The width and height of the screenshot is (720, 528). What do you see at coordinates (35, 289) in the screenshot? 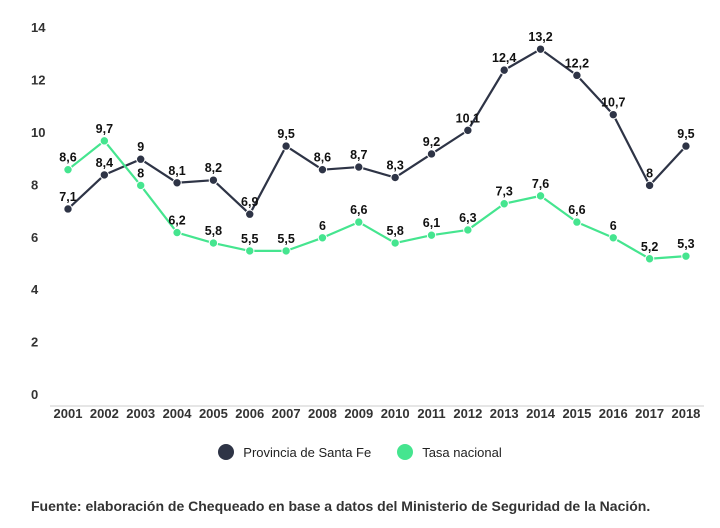
I see `y-tick-label: 4` at bounding box center [35, 289].